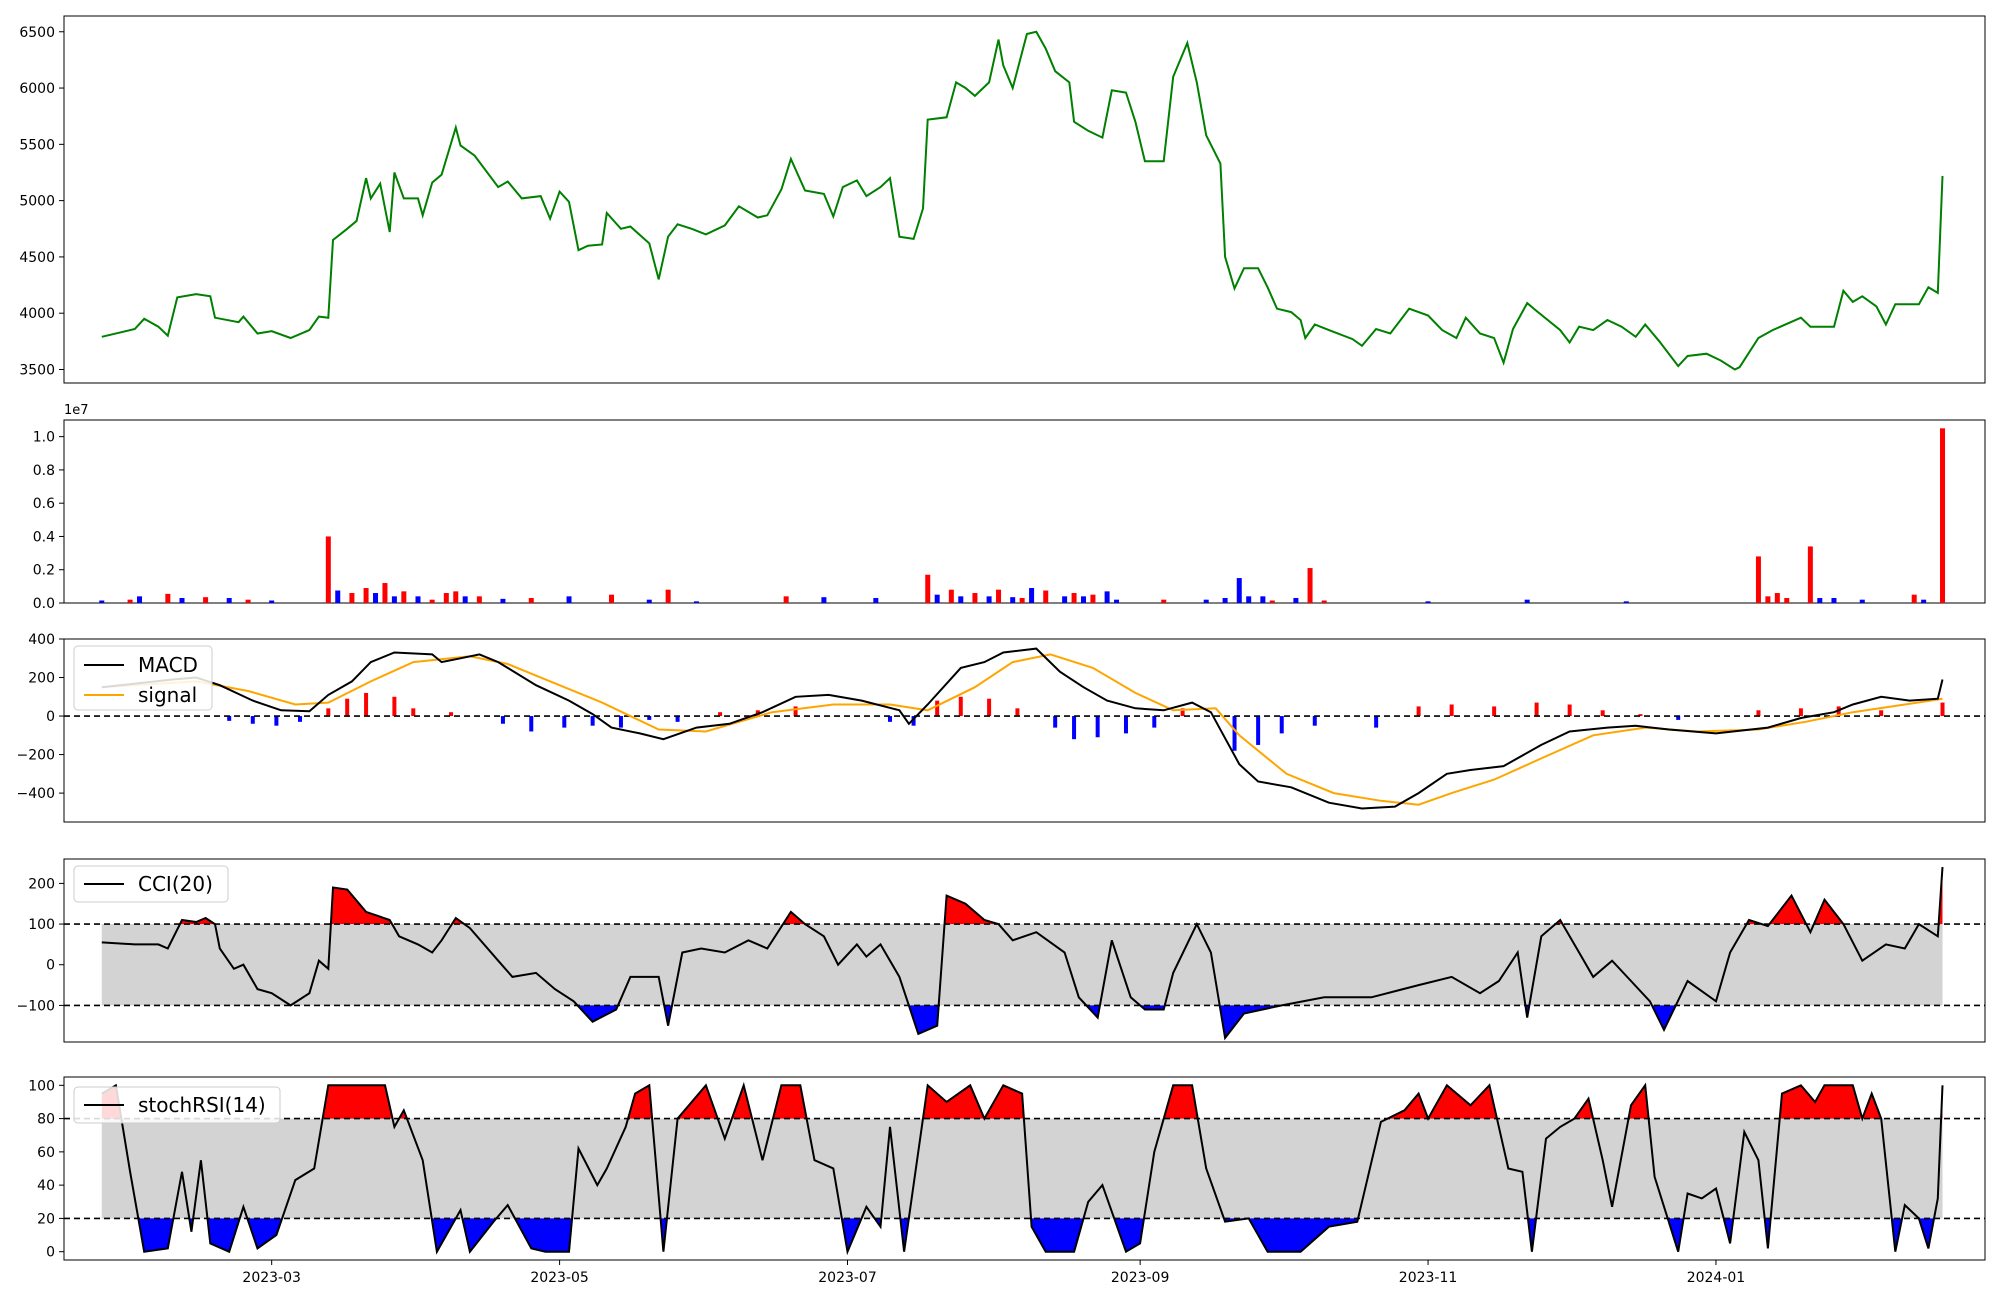 The image size is (2000, 1300). Describe the element at coordinates (50, 717) in the screenshot. I see `macd-y-tick-label: 0` at that location.